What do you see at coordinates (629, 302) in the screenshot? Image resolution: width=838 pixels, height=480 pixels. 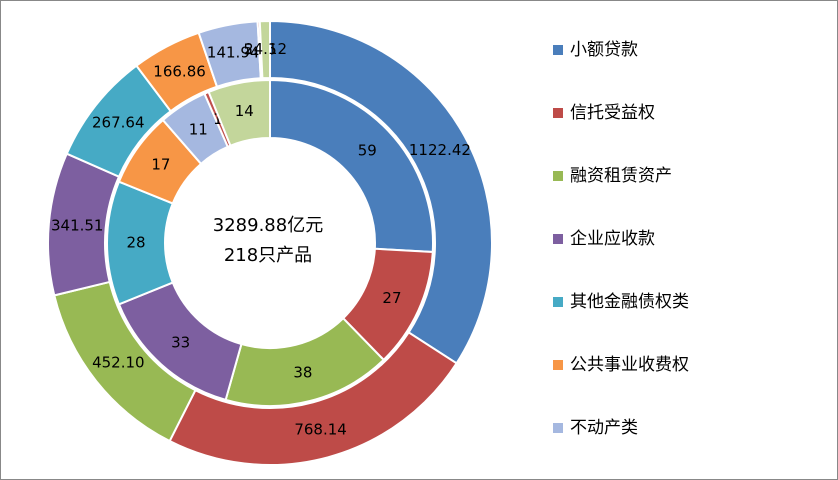 I see `legend-label: 其他金融债权类` at bounding box center [629, 302].